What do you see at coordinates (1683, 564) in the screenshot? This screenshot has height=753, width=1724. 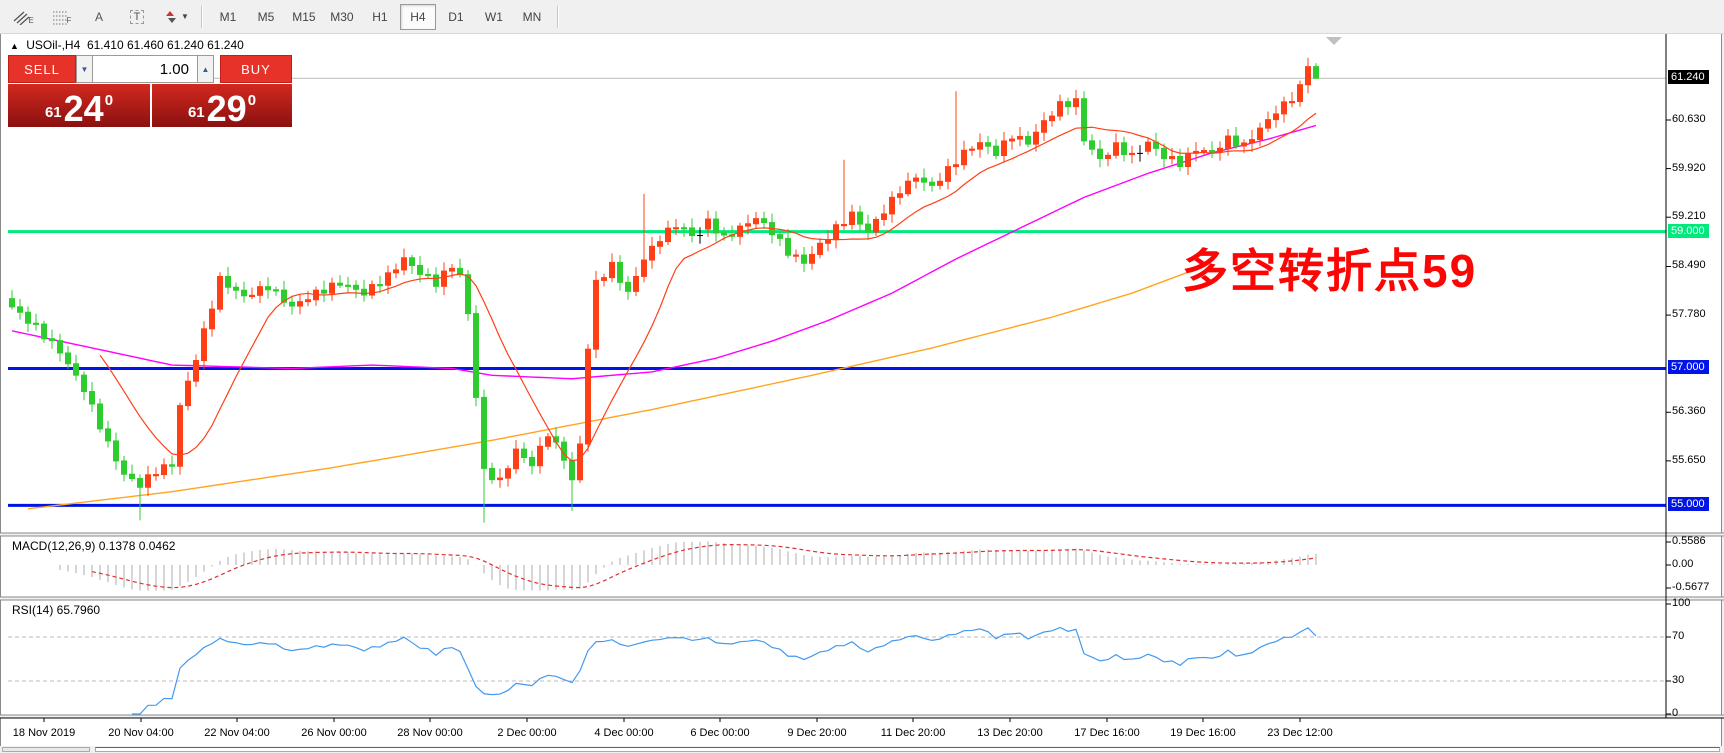 I see `macd-axis-label: 0.00` at bounding box center [1683, 564].